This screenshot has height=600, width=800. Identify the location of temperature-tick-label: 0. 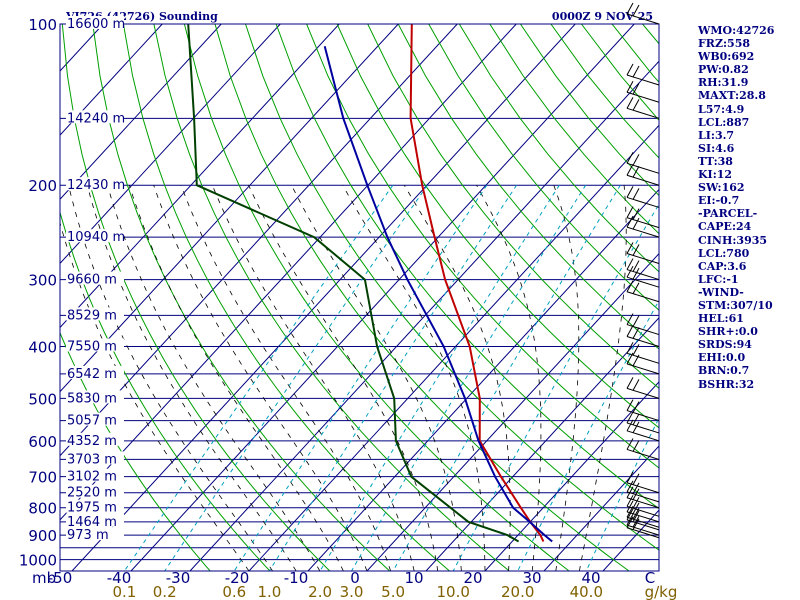
(355, 578).